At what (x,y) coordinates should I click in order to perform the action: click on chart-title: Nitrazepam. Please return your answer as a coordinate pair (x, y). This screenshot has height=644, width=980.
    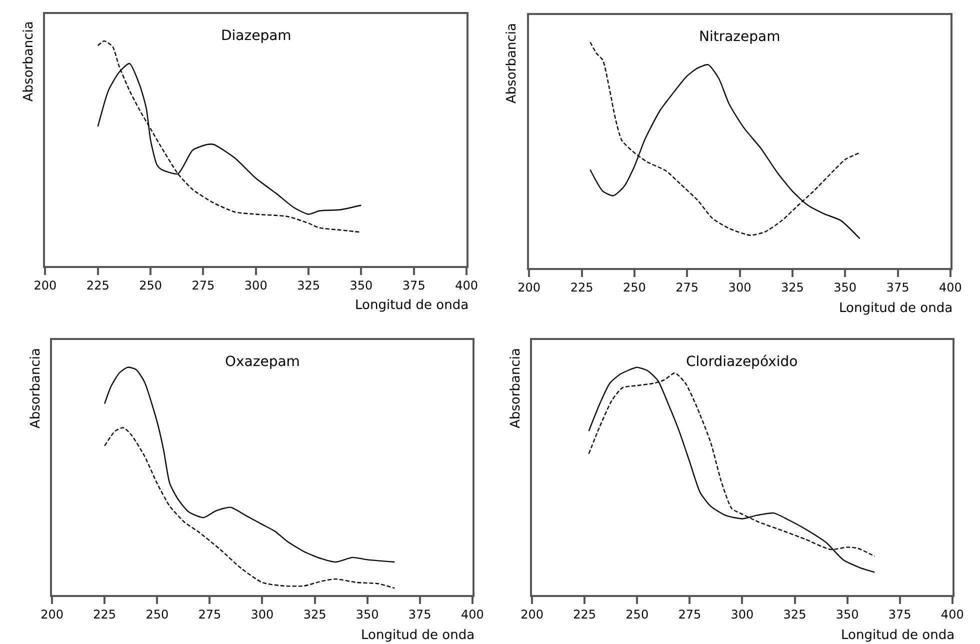
    Looking at the image, I should click on (739, 37).